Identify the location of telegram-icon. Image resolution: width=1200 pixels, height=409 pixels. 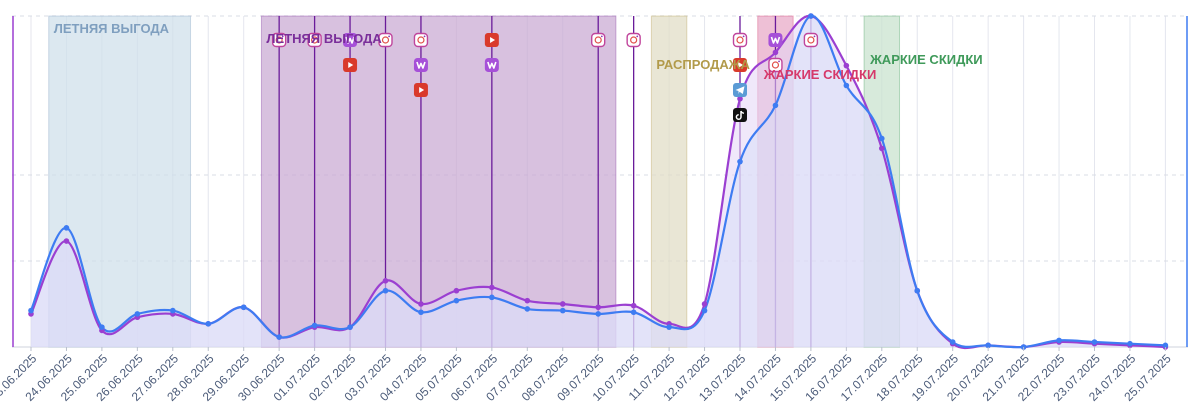
(740, 90).